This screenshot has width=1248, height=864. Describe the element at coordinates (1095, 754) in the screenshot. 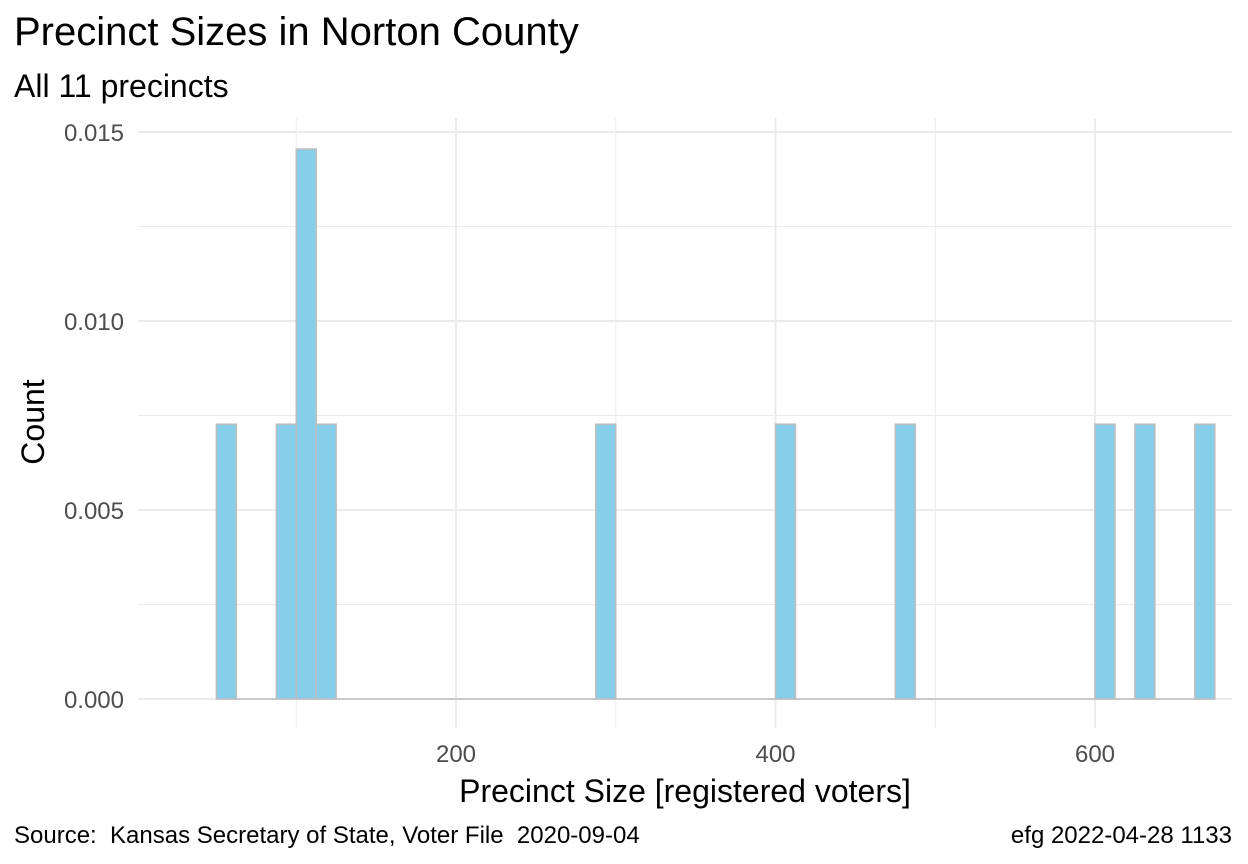

I see `x-tick-label: 600` at that location.